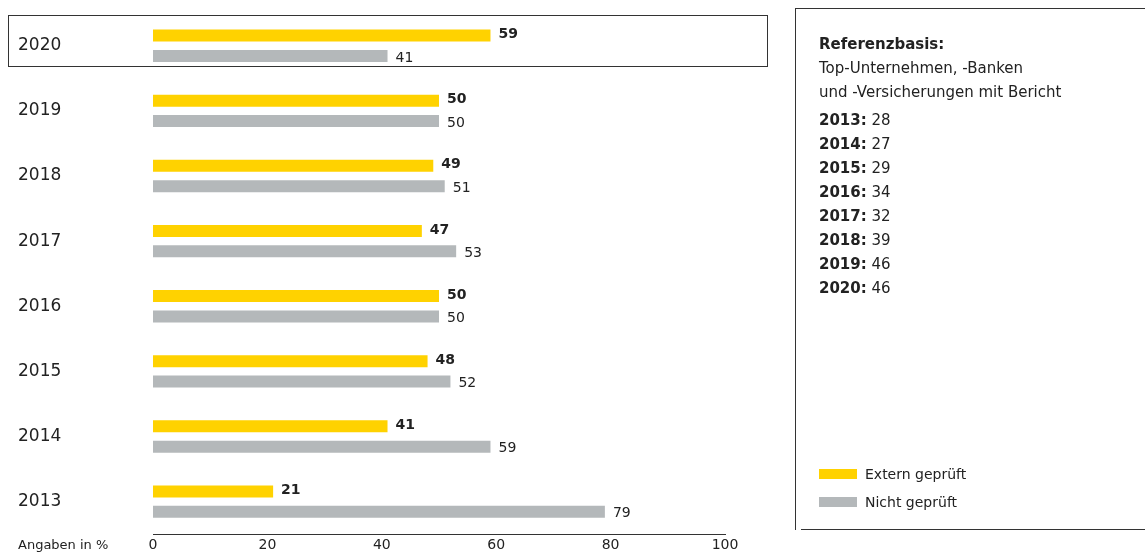  I want to click on text: und -Versicherungen mit Bericht, so click(940, 92).